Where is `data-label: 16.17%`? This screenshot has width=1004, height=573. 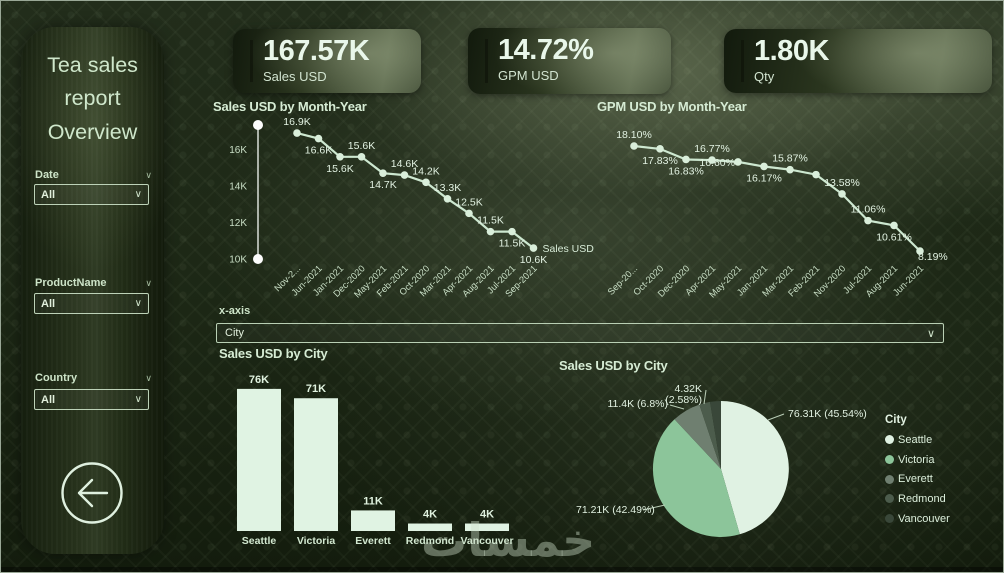
data-label: 16.17% is located at coordinates (764, 178).